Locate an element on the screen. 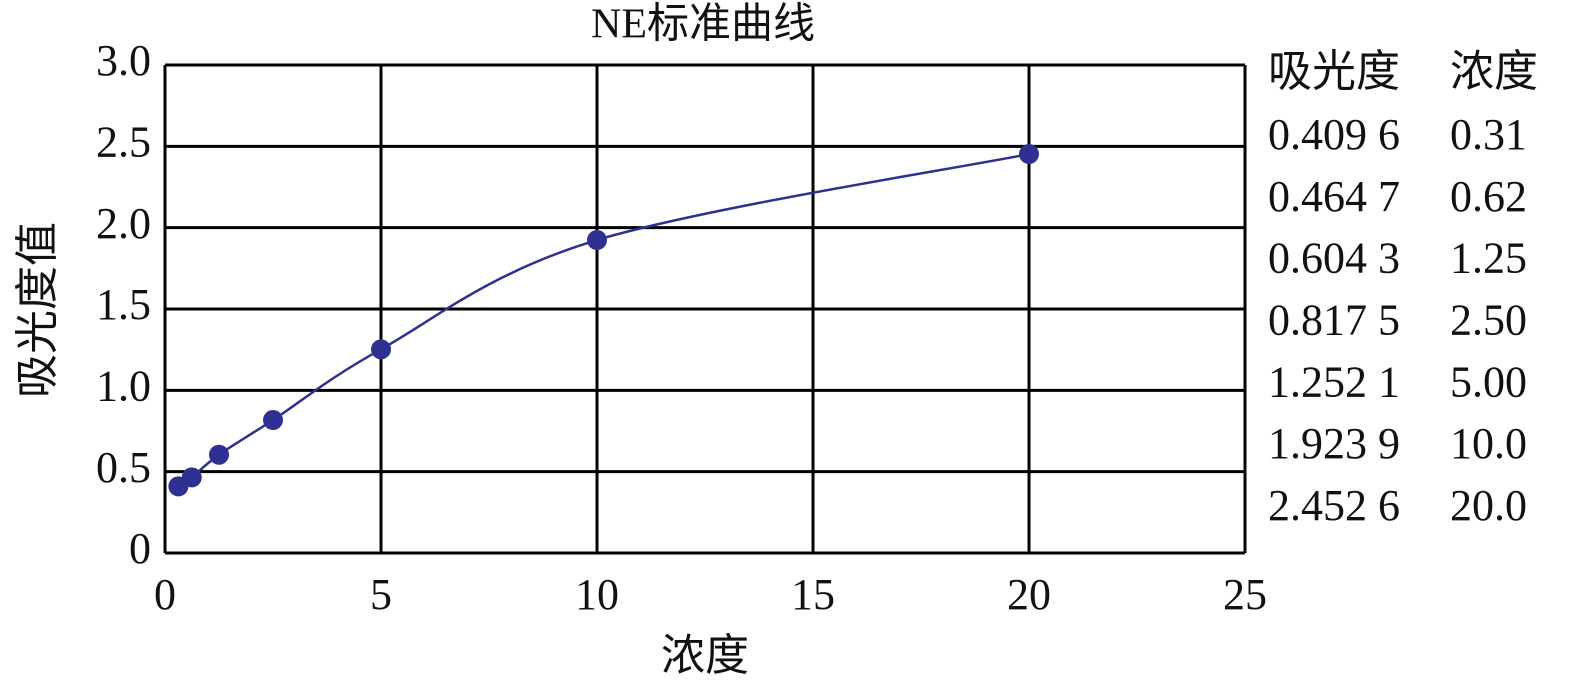 The image size is (1575, 696). x-tick-label: 20 is located at coordinates (1029, 594).